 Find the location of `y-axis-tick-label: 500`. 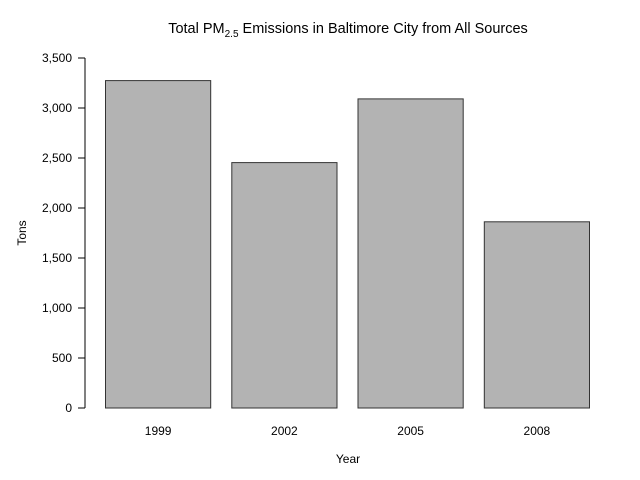

y-axis-tick-label: 500 is located at coordinates (62, 358).